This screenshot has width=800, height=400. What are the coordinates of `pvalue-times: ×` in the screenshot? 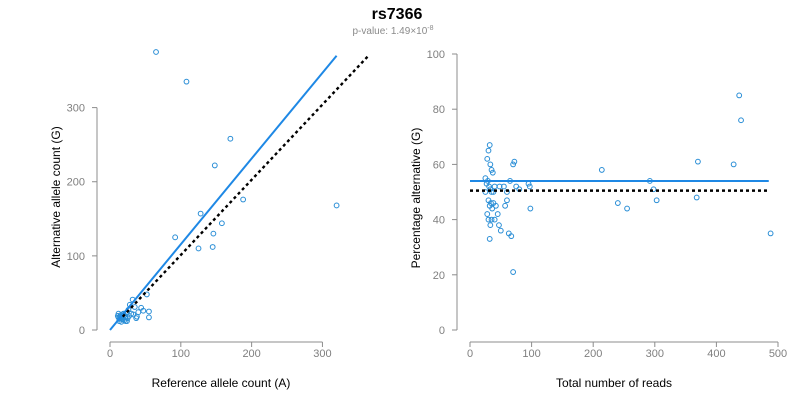 It's located at (413, 31).